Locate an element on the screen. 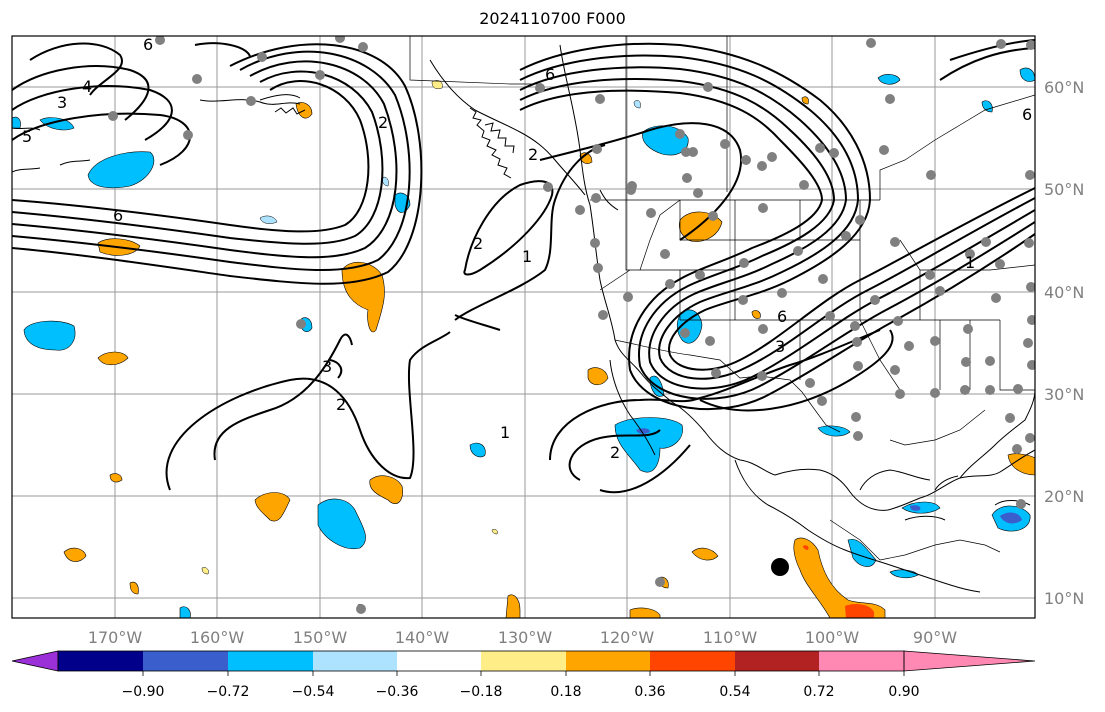 This screenshot has height=712, width=1105. colorbar-tick-label: −0.18 is located at coordinates (481, 692).